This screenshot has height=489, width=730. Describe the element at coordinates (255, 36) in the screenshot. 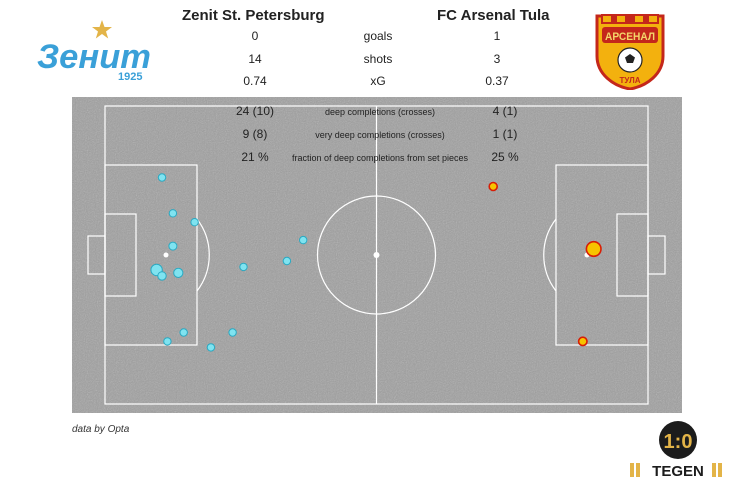

I see `home-goals: 0` at that location.